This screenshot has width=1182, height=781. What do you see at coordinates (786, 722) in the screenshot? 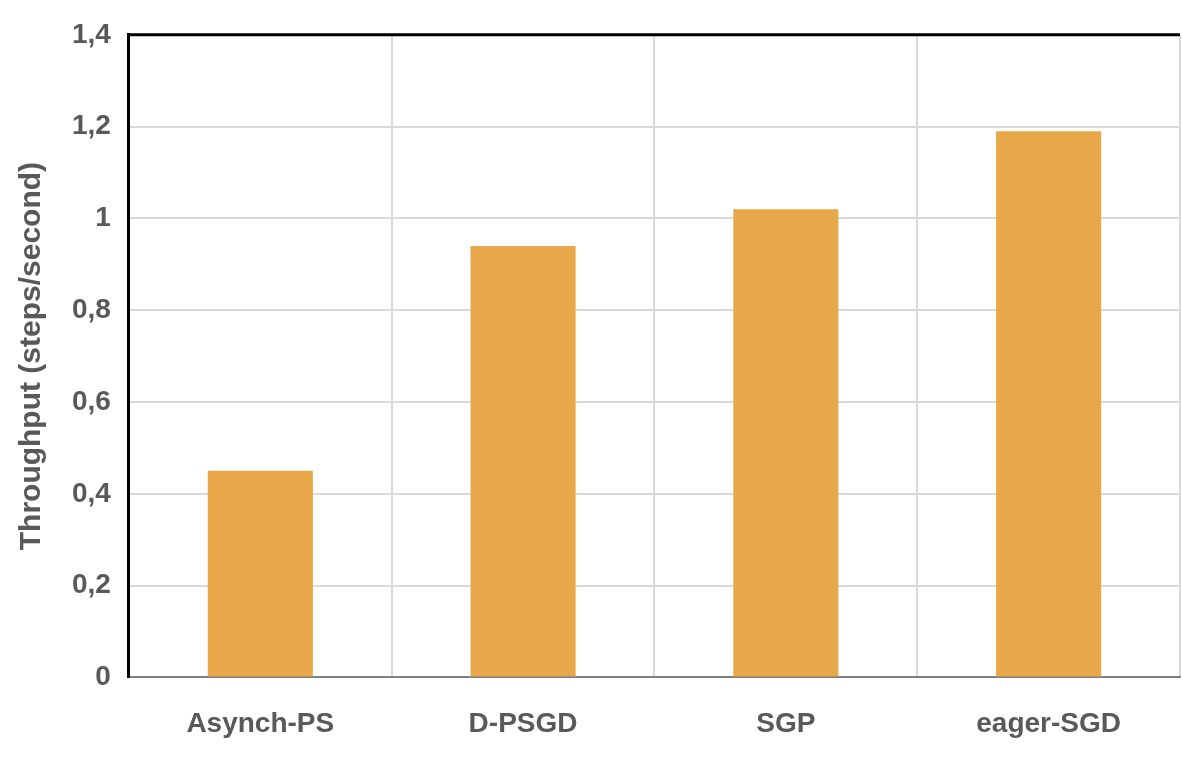
I see `x-tick-label: SGP` at bounding box center [786, 722].